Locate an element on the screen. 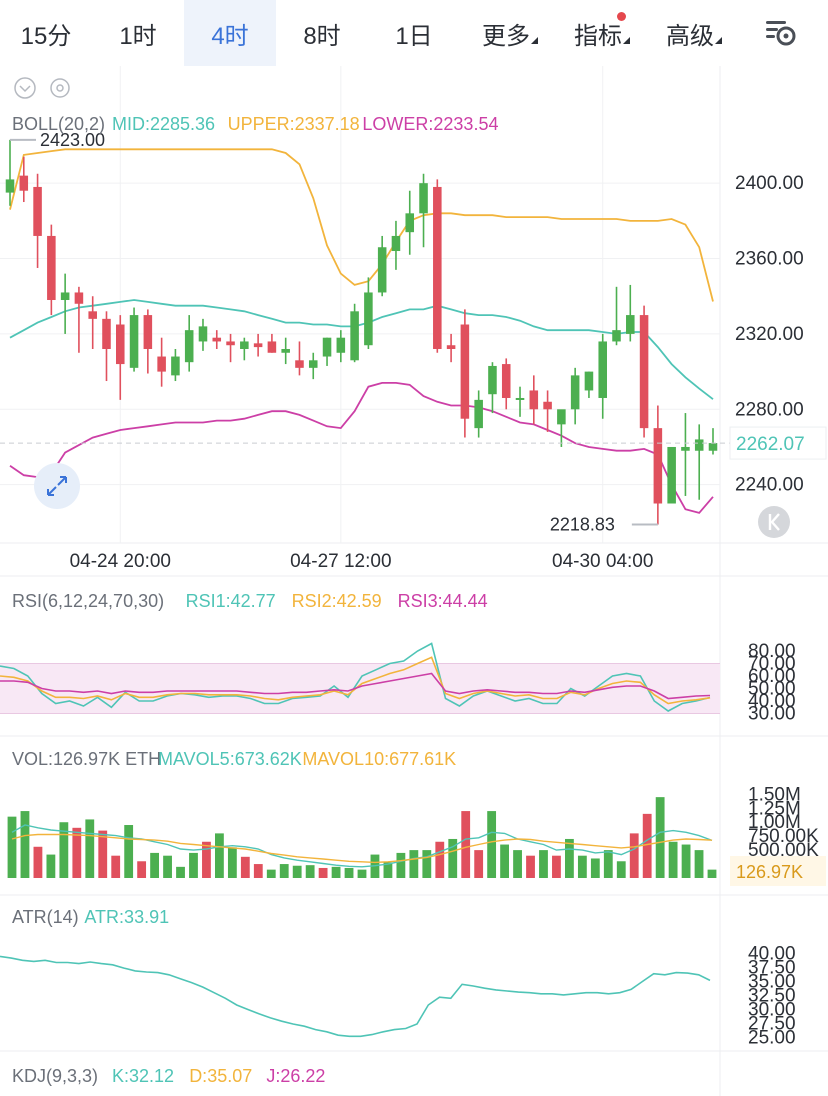 This screenshot has width=828, height=1096. tab-1: 1时 is located at coordinates (138, 33).